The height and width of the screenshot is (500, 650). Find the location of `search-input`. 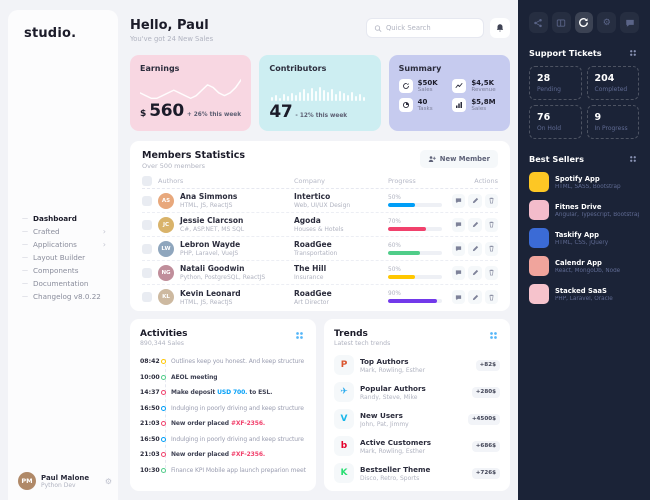

search-input is located at coordinates (430, 28).